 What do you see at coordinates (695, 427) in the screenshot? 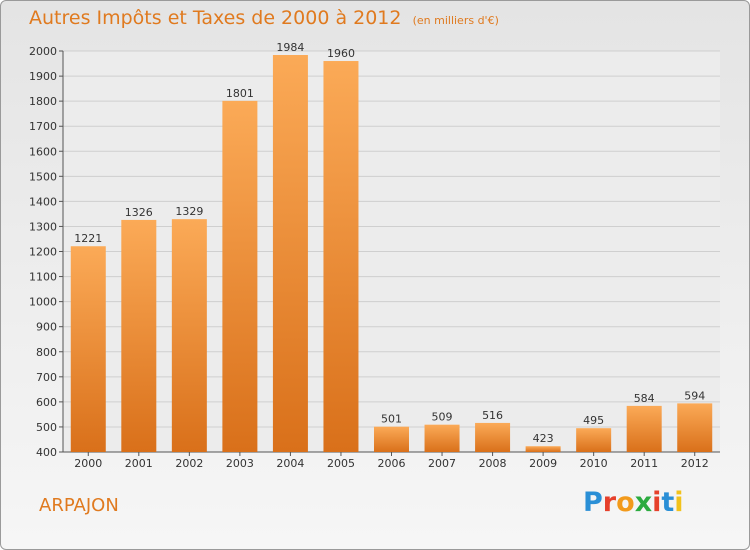
I see `bar-2012` at bounding box center [695, 427].